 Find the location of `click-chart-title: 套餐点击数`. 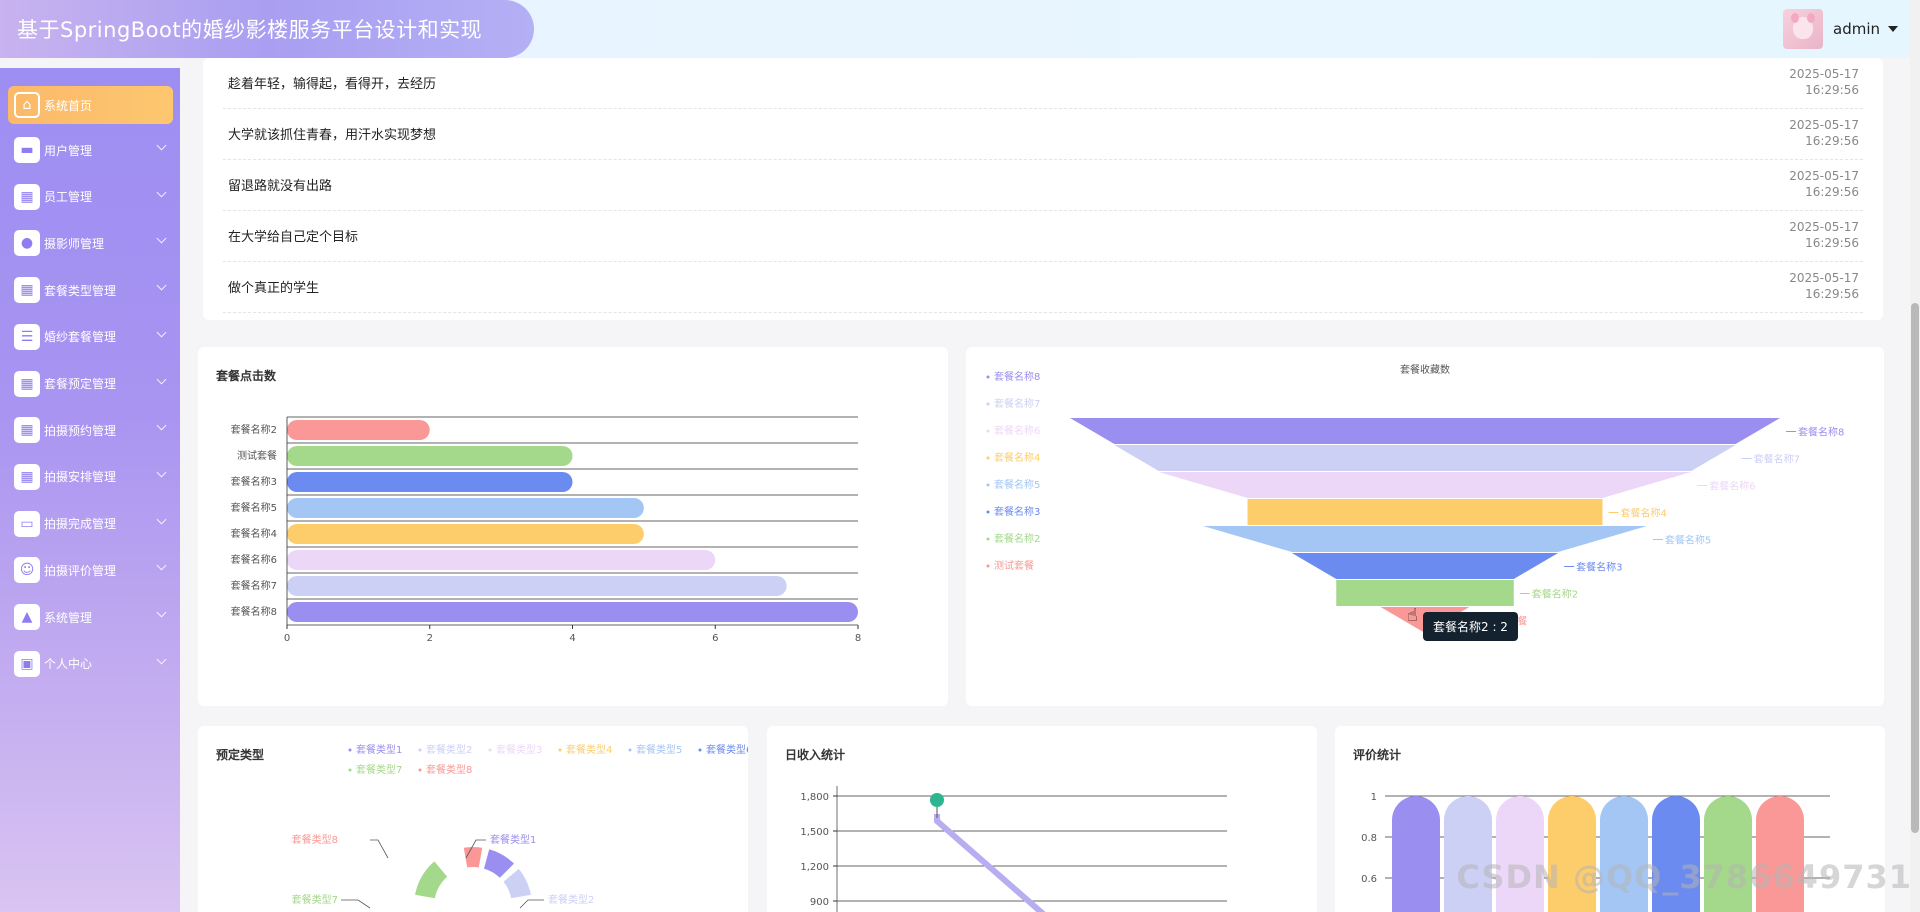

click-chart-title: 套餐点击数 is located at coordinates (246, 376).